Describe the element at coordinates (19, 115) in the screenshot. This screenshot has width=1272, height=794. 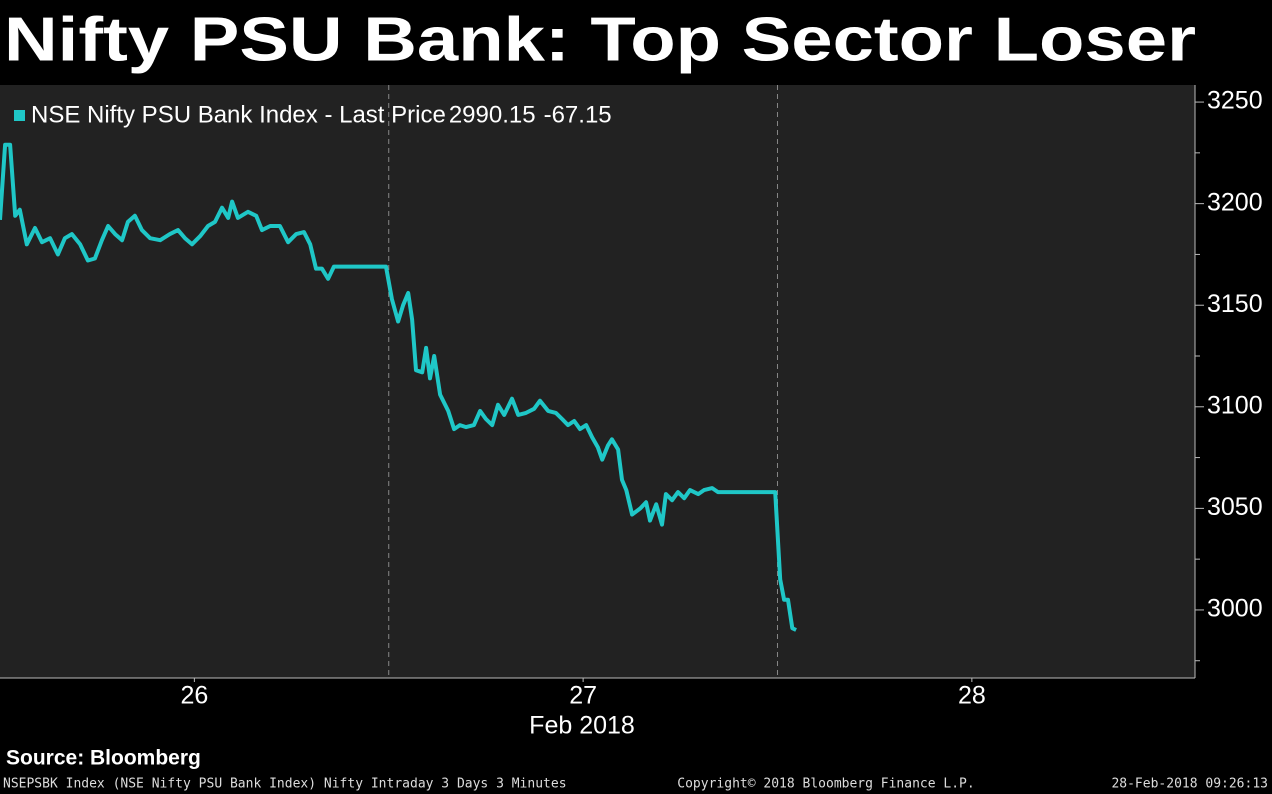
I see `legend-swatch` at that location.